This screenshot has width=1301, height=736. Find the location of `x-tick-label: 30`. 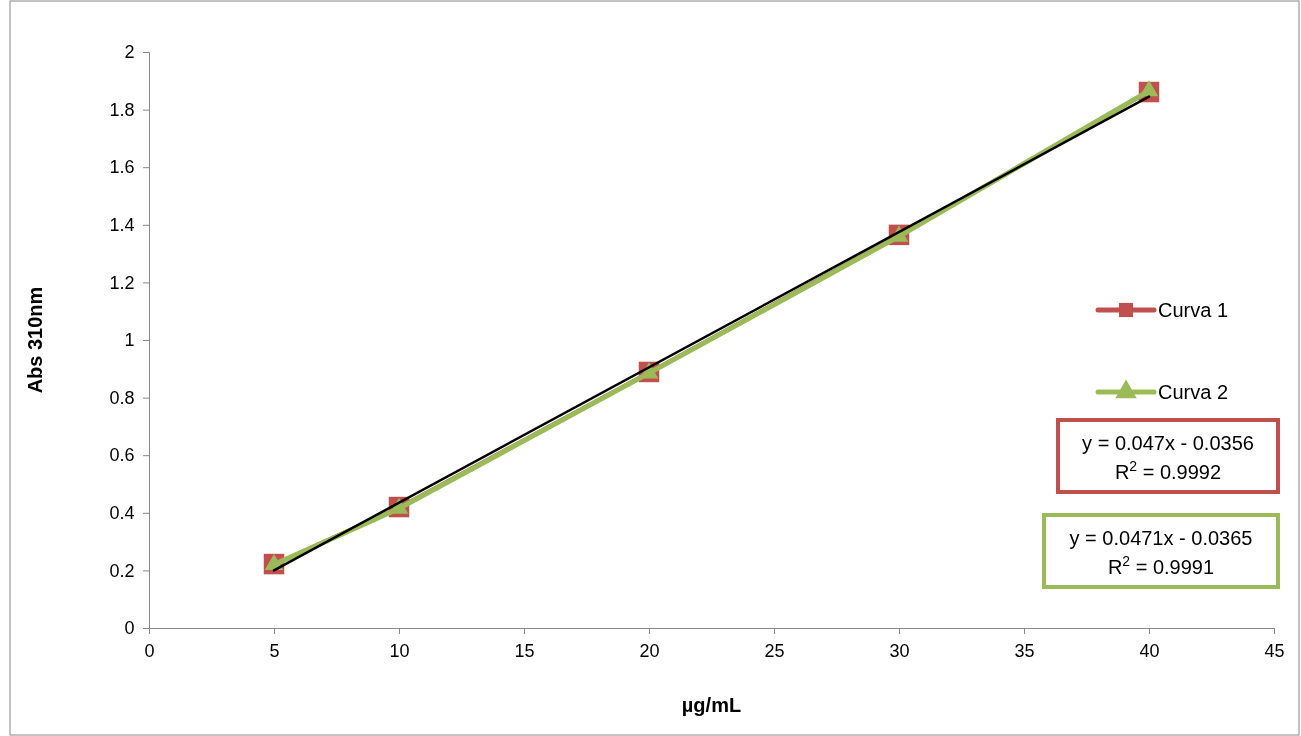

x-tick-label: 30 is located at coordinates (899, 650).